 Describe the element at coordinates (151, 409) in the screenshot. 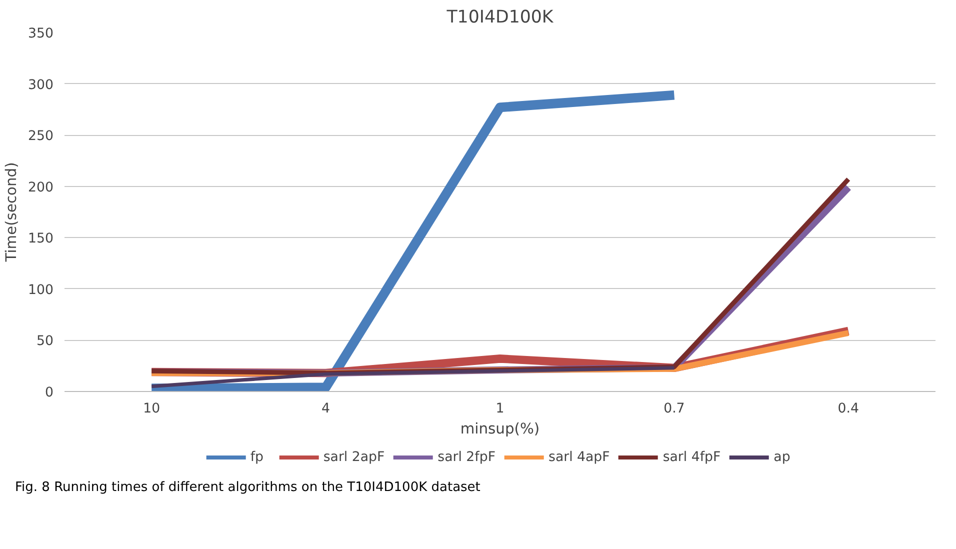

I see `x-tick-label: 10` at that location.